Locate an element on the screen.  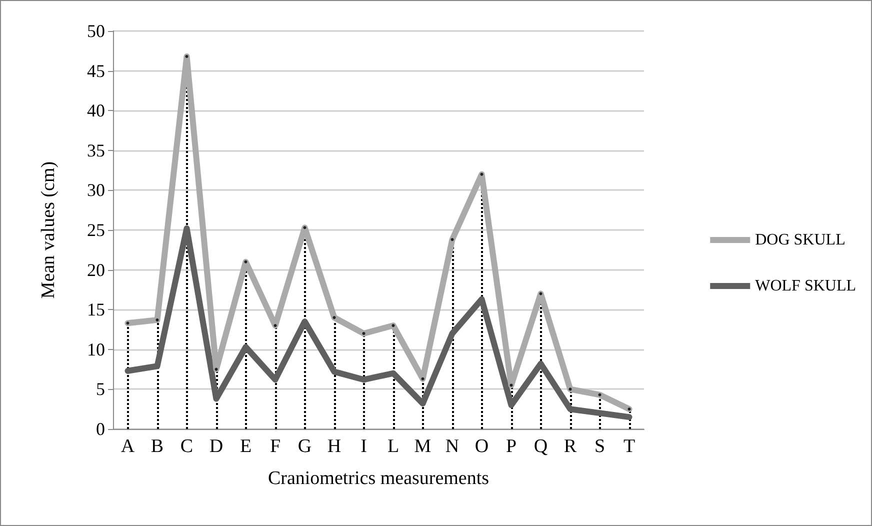
y-tick-label: 45 is located at coordinates (96, 70).